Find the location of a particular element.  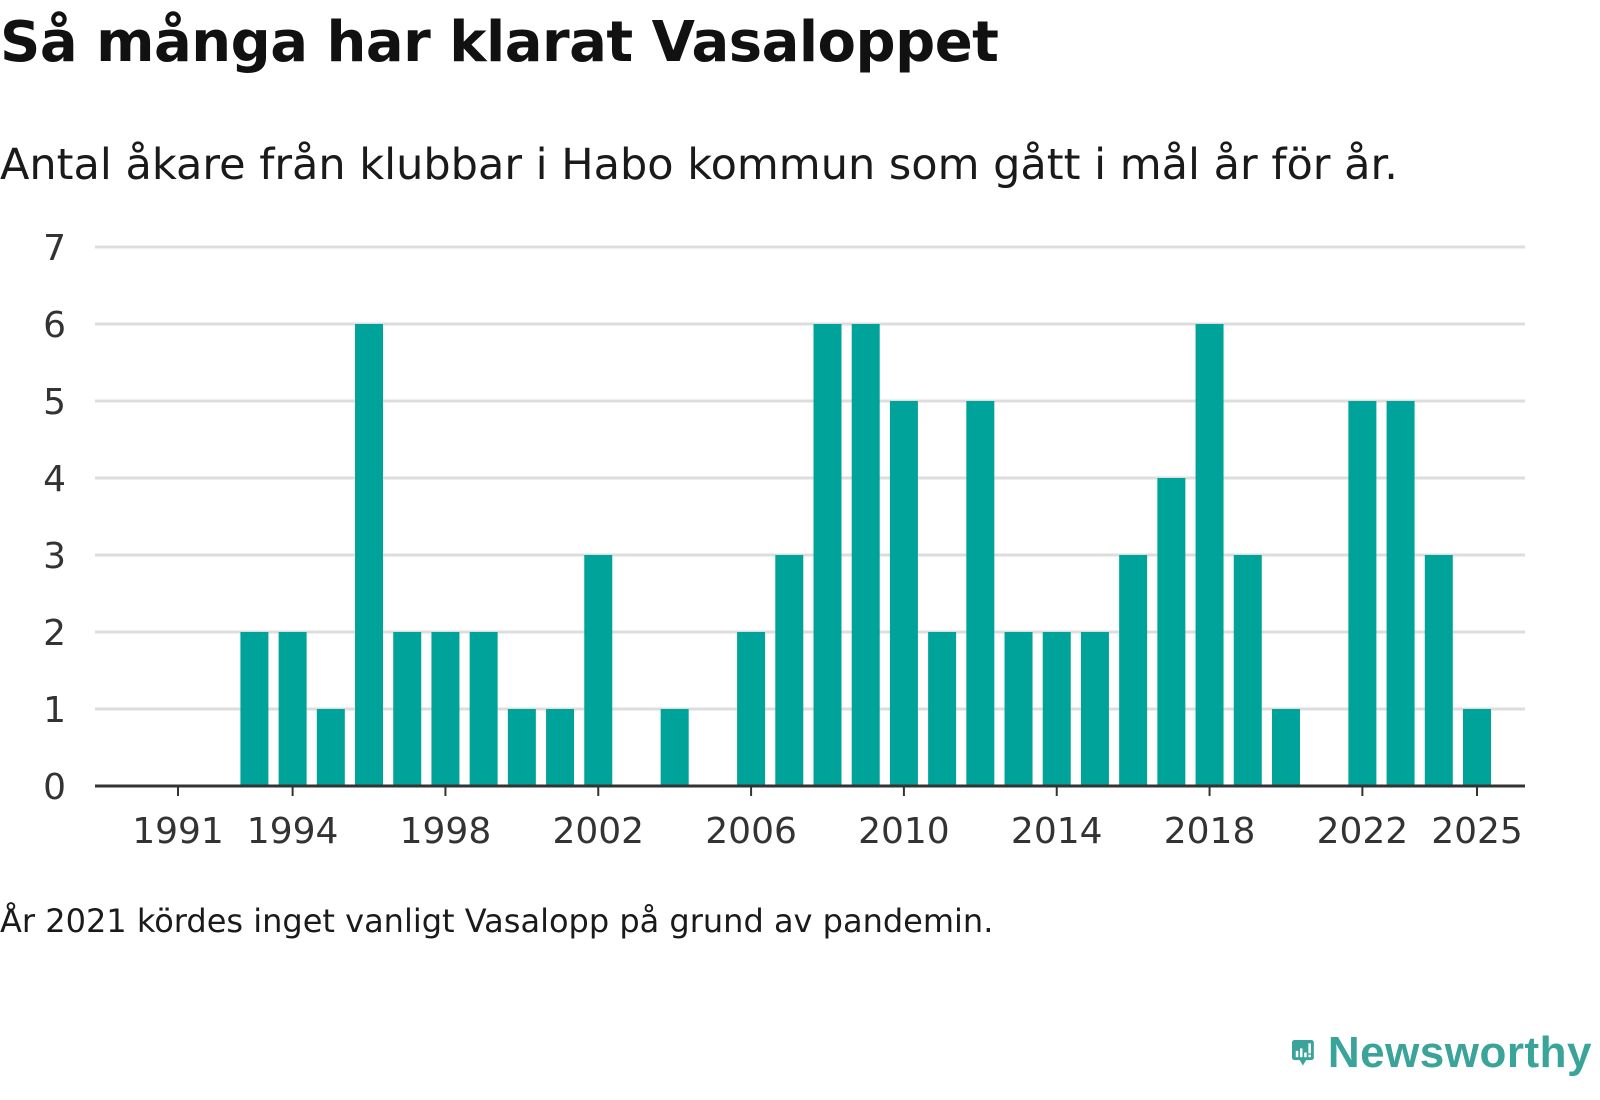

bar-2009 is located at coordinates (865, 555).